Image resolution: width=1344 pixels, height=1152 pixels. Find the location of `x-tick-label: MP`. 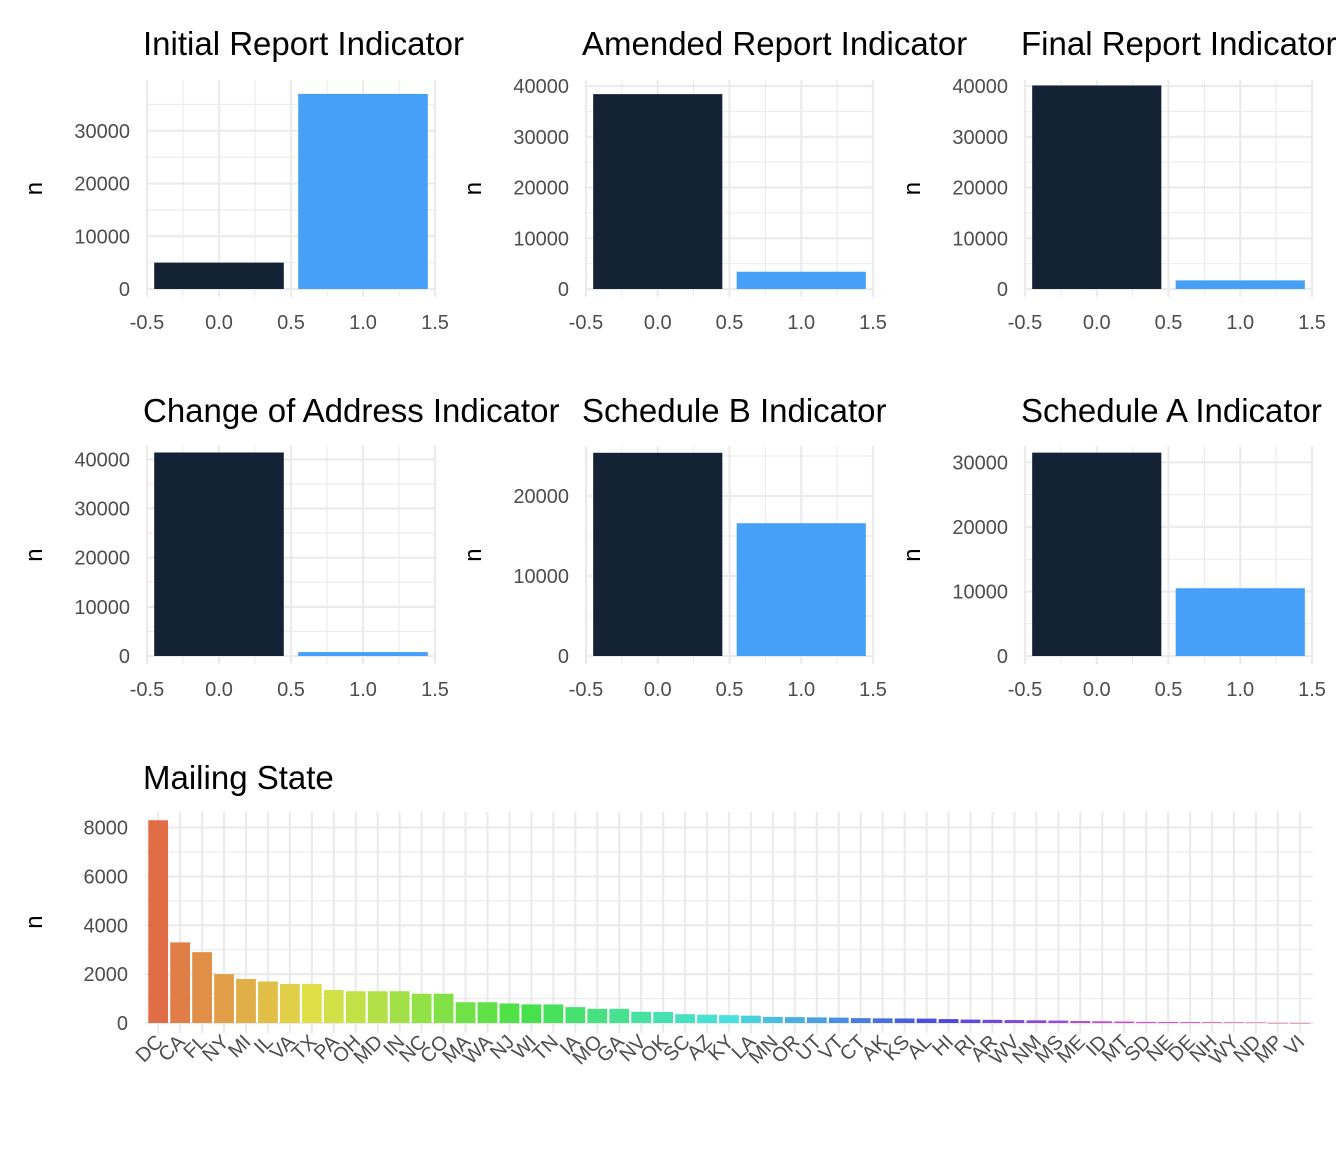

x-tick-label: MP is located at coordinates (1269, 1049).